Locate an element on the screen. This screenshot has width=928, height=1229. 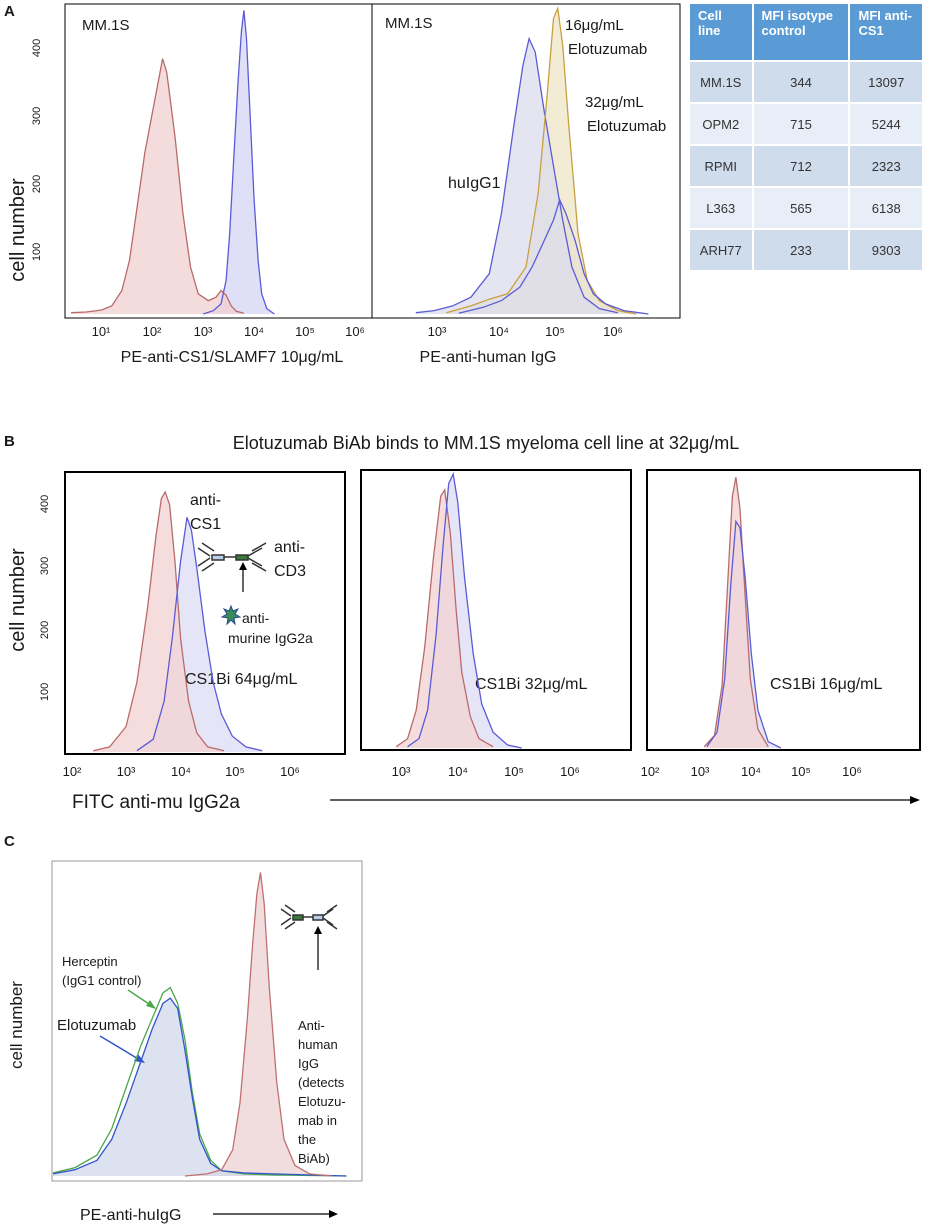
annotation-cs1bi-64: CS1Bi 64μg/mL is located at coordinates (241, 679).